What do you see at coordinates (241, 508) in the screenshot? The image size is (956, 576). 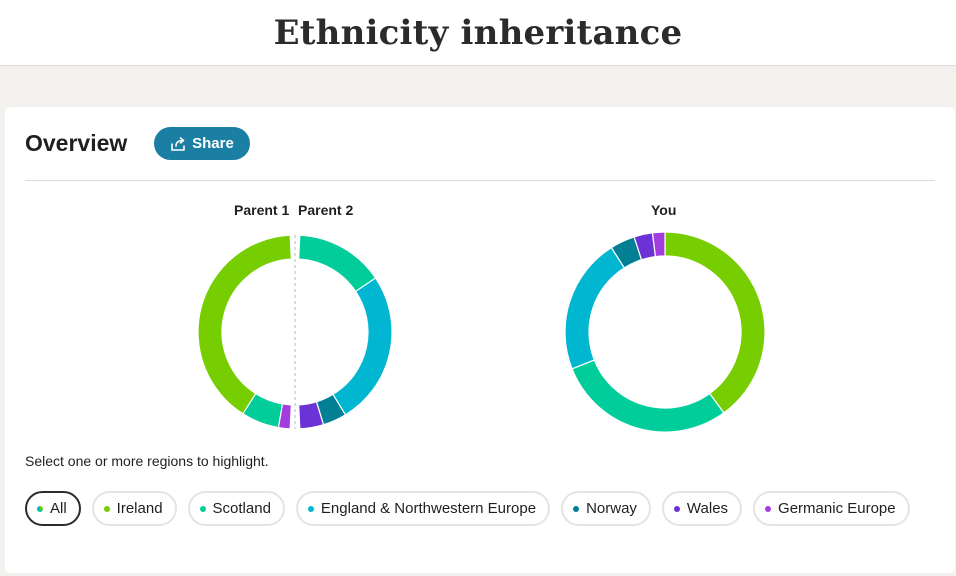 I see `region-chip-label: Scotland` at bounding box center [241, 508].